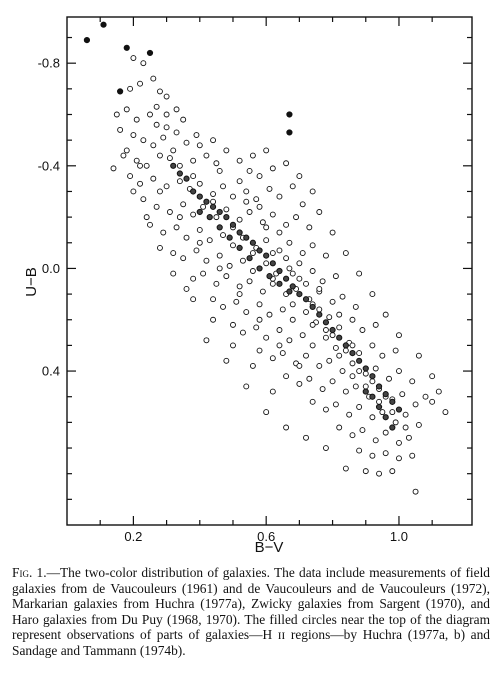 The width and height of the screenshot is (499, 697). Describe the element at coordinates (399, 536) in the screenshot. I see `x-tick-label: 1.0` at that location.